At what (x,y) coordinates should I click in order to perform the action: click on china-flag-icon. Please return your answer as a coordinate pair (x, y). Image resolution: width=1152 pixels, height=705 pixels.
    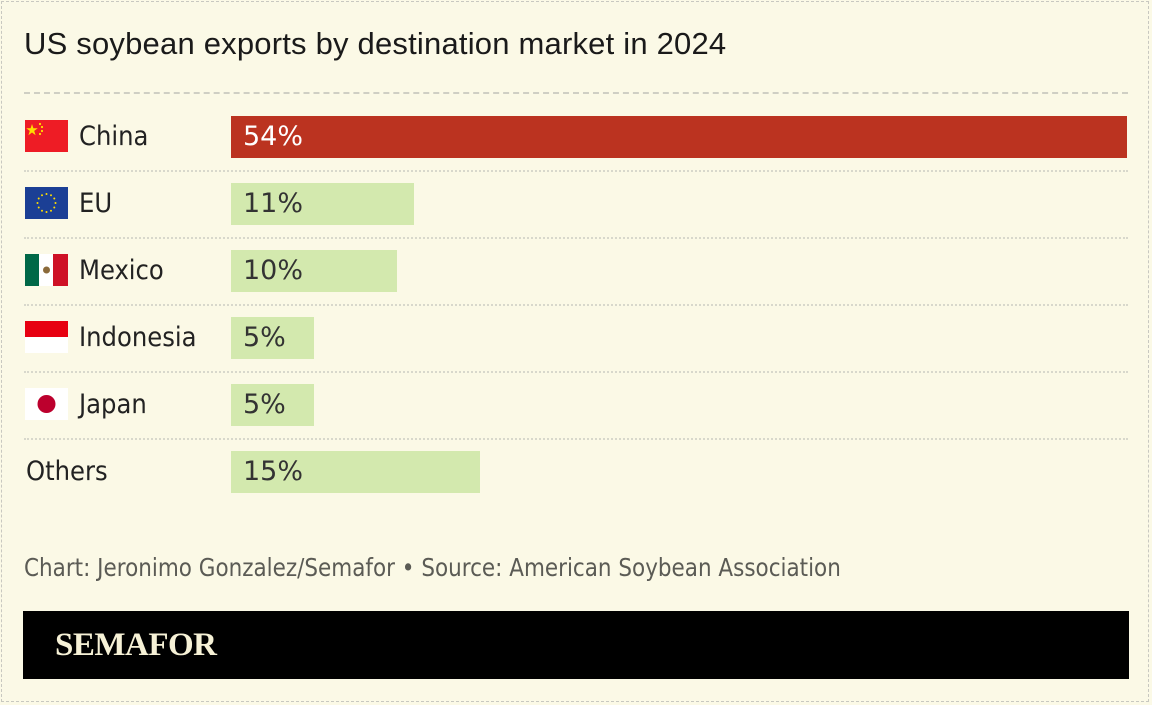
    Looking at the image, I should click on (46, 136).